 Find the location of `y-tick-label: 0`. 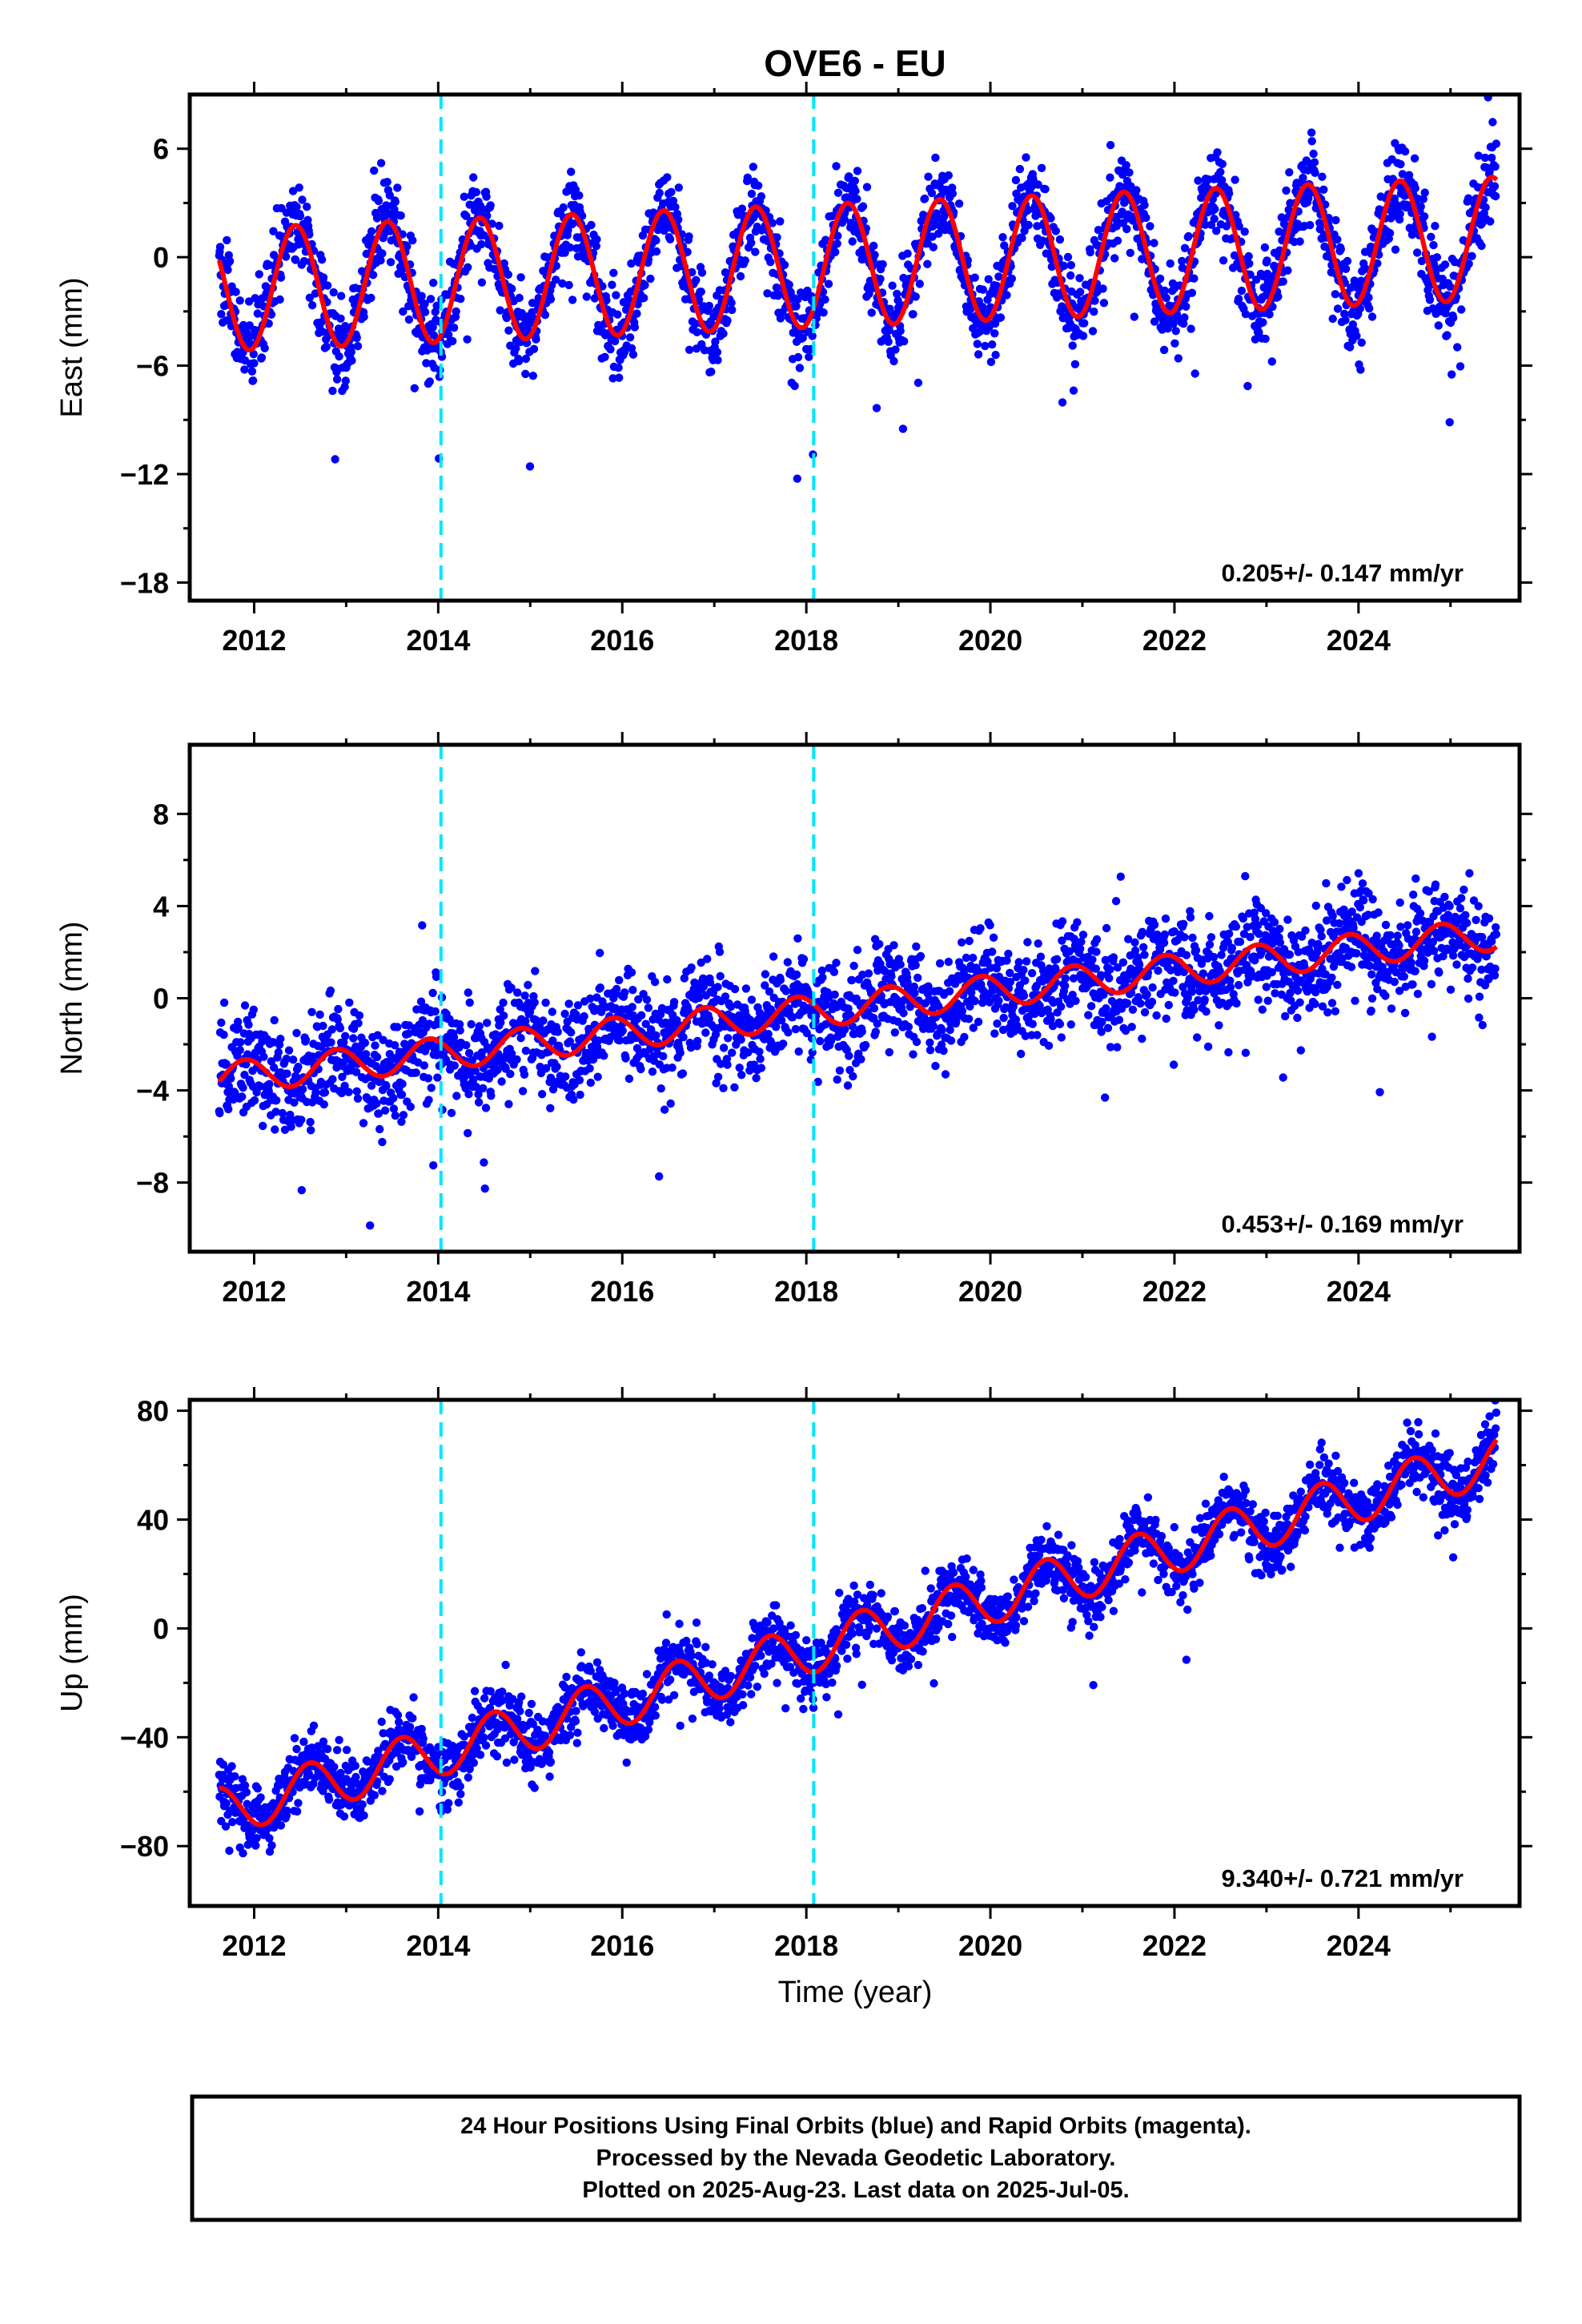

y-tick-label: 0 is located at coordinates (161, 257).